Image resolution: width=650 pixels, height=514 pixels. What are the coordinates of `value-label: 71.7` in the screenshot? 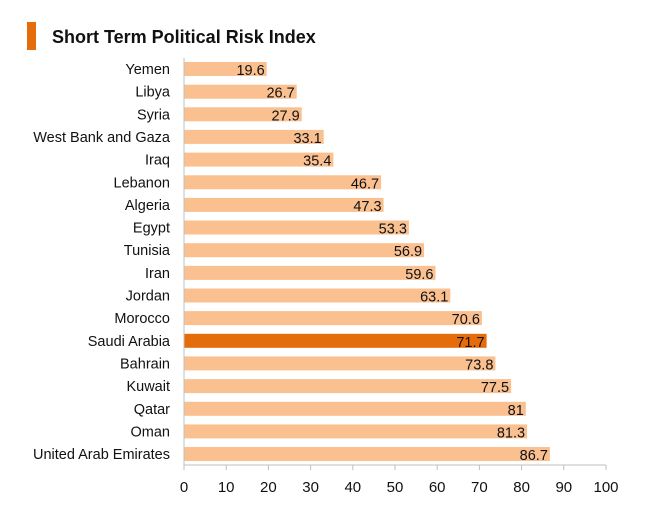 It's located at (470, 343).